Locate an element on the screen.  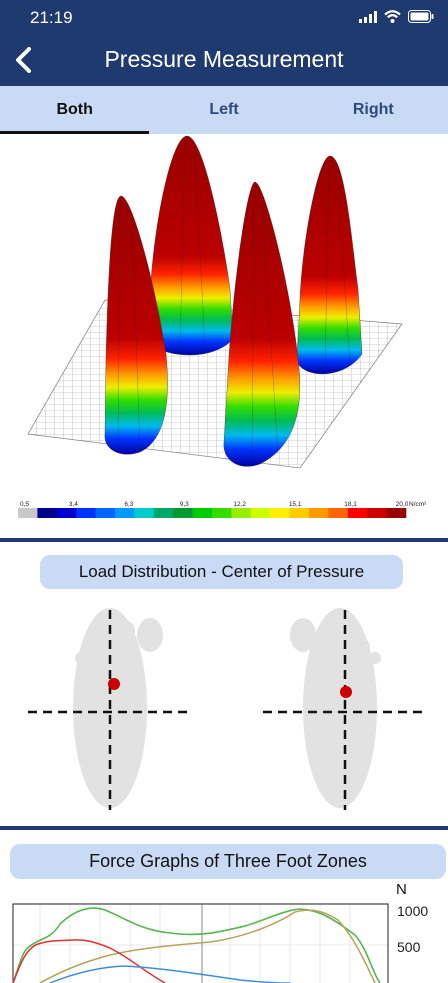
status-icons is located at coordinates (396, 16).